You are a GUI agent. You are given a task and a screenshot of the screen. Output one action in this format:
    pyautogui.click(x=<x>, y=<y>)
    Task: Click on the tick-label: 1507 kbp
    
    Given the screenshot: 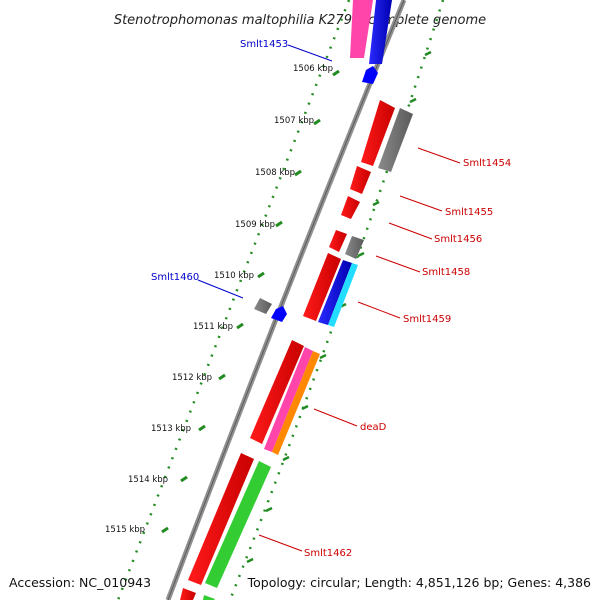 What is the action you would take?
    pyautogui.click(x=294, y=121)
    